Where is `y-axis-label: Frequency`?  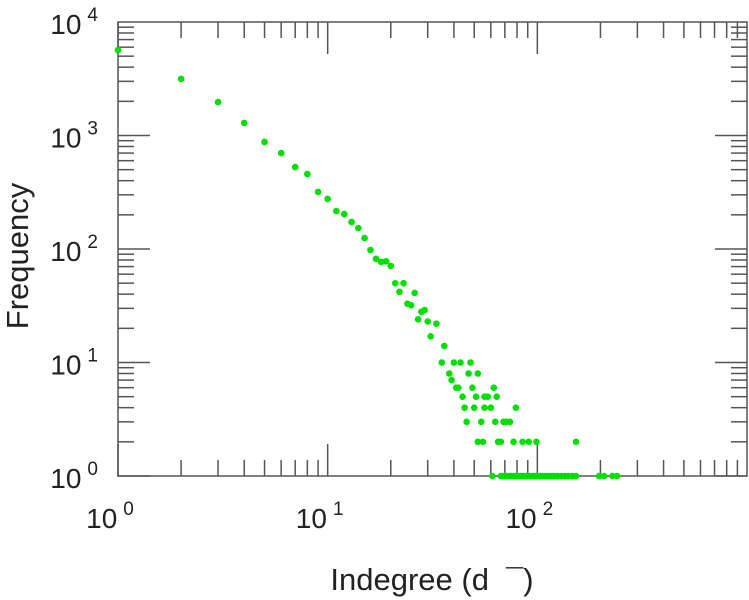 y-axis-label: Frequency is located at coordinates (17, 255).